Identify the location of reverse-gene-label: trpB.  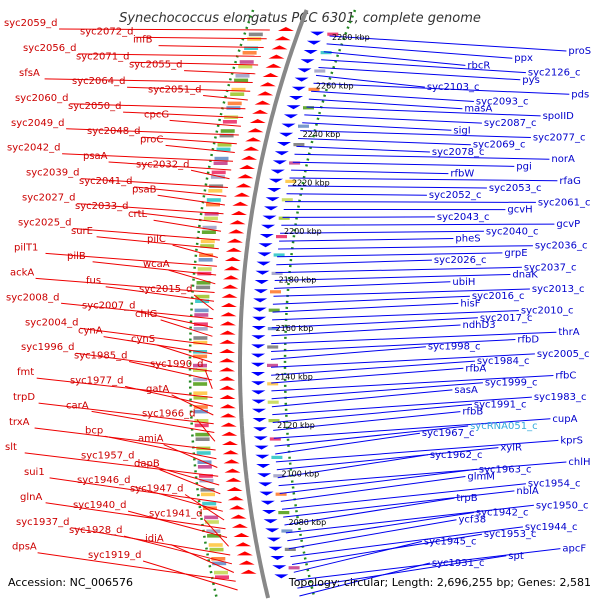
(466, 498).